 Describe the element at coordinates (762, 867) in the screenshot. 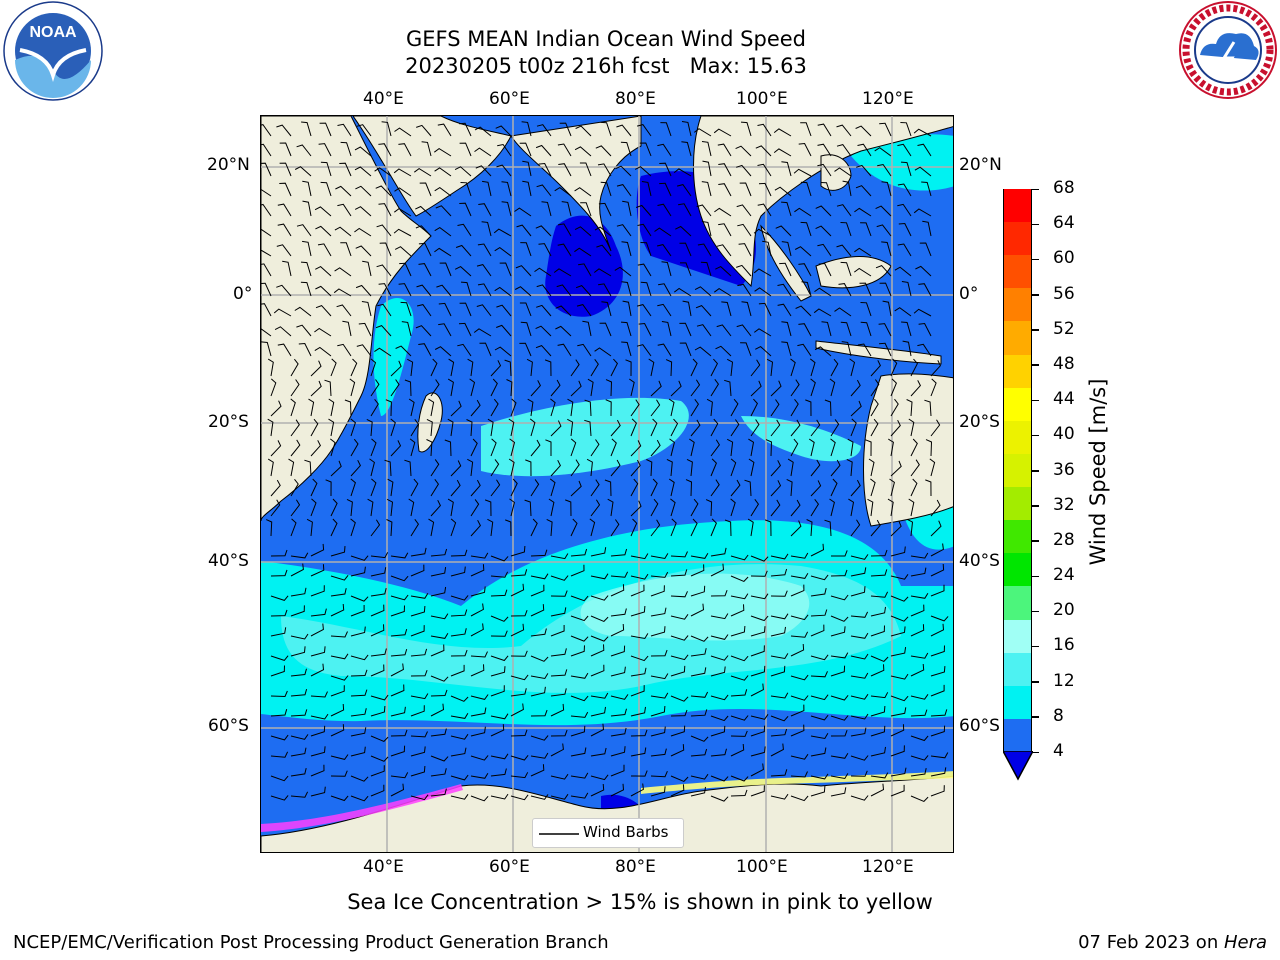

I see `lon-label-bottom-100e: 100°E` at that location.